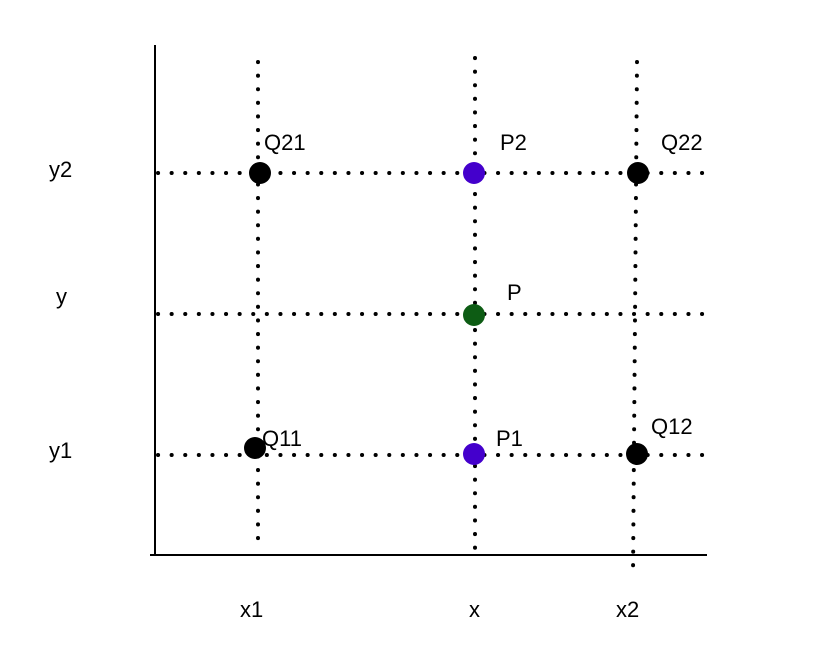 This screenshot has width=821, height=653. What do you see at coordinates (627, 609) in the screenshot?
I see `x-label-x2: x2` at bounding box center [627, 609].